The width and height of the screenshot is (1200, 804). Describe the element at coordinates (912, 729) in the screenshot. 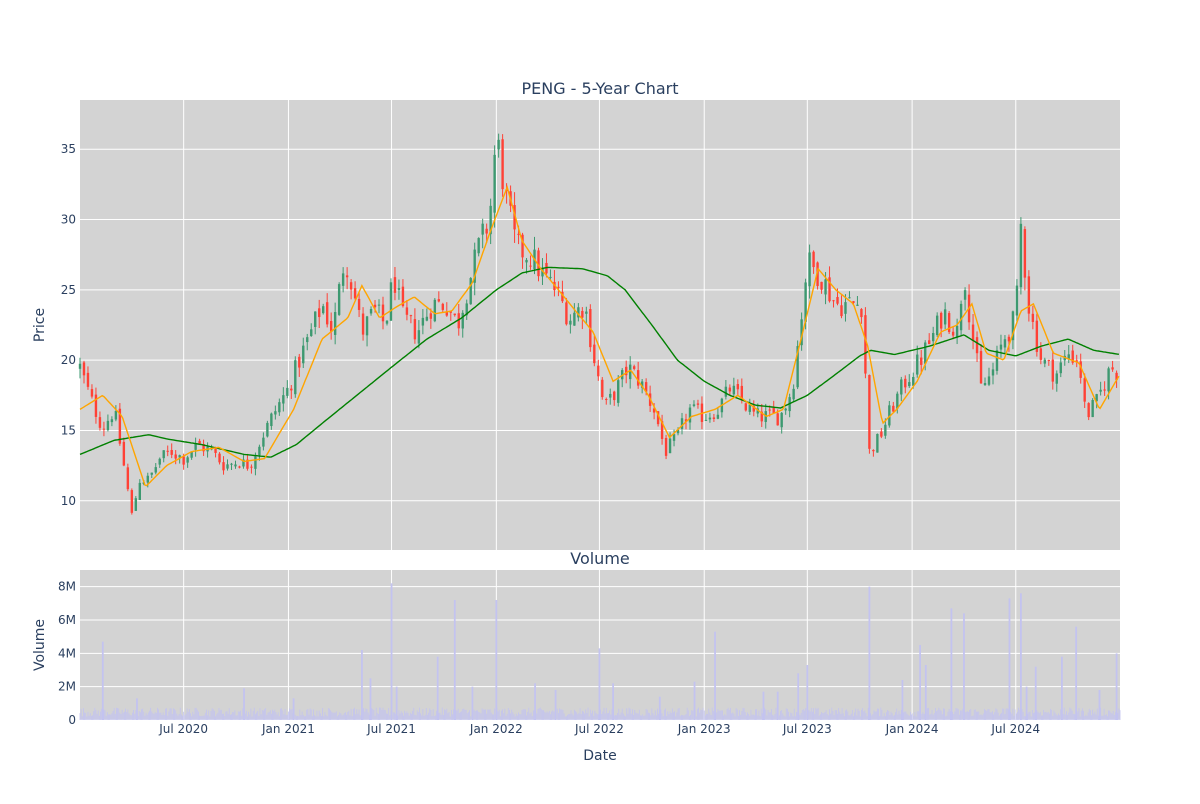

I see `x-tick-label: Jan 2024` at that location.